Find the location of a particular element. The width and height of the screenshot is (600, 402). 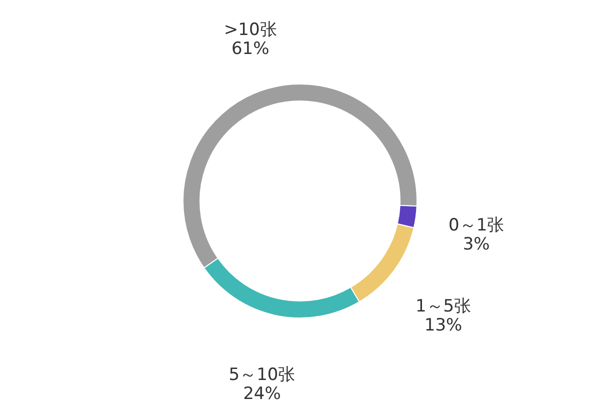

data-label: 13% is located at coordinates (443, 326).